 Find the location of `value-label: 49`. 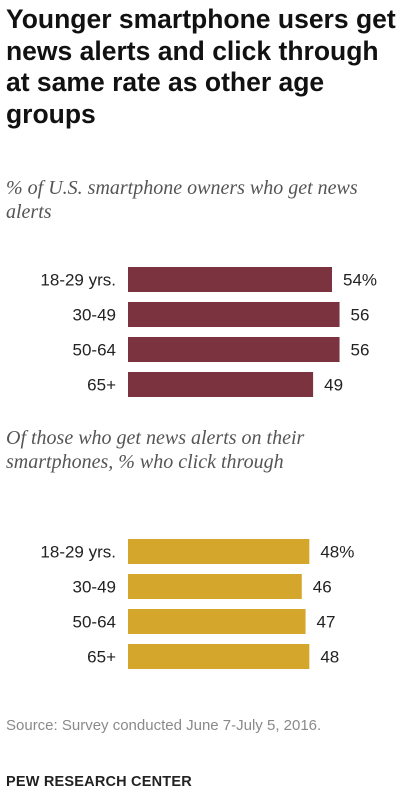

value-label: 49 is located at coordinates (333, 385).